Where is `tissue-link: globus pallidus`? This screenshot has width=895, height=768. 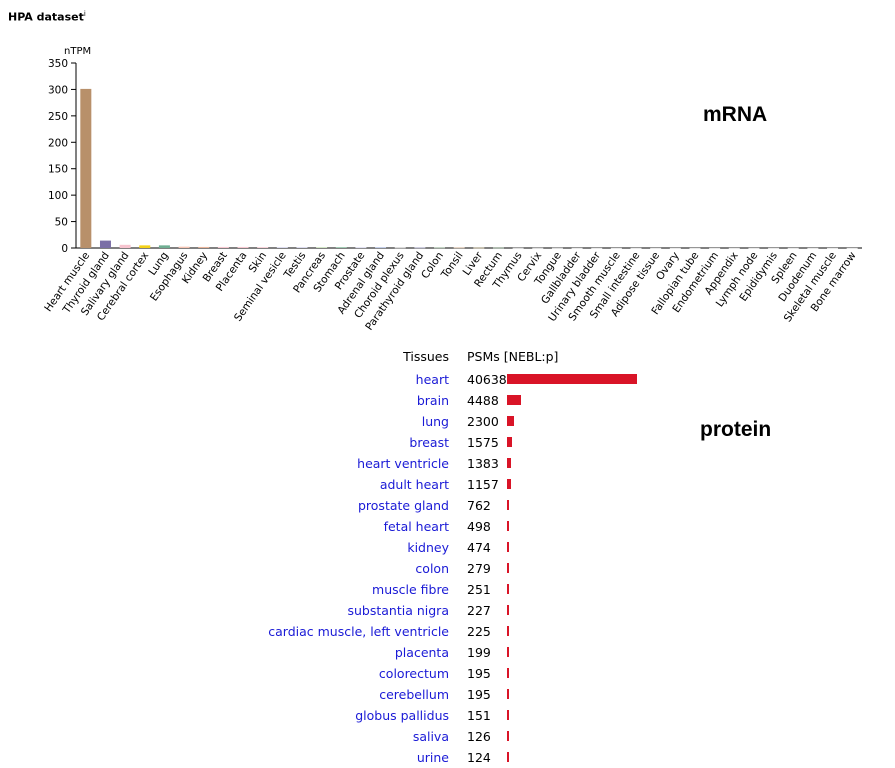
tissue-link: globus pallidus is located at coordinates (402, 715).